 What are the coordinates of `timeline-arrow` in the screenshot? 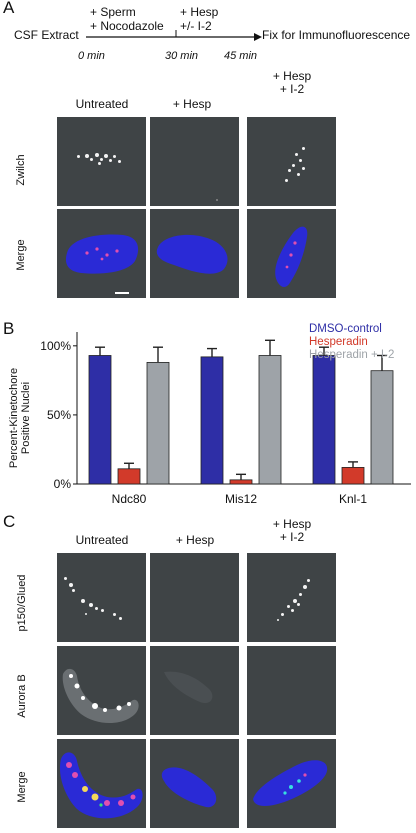 It's located at (174, 35).